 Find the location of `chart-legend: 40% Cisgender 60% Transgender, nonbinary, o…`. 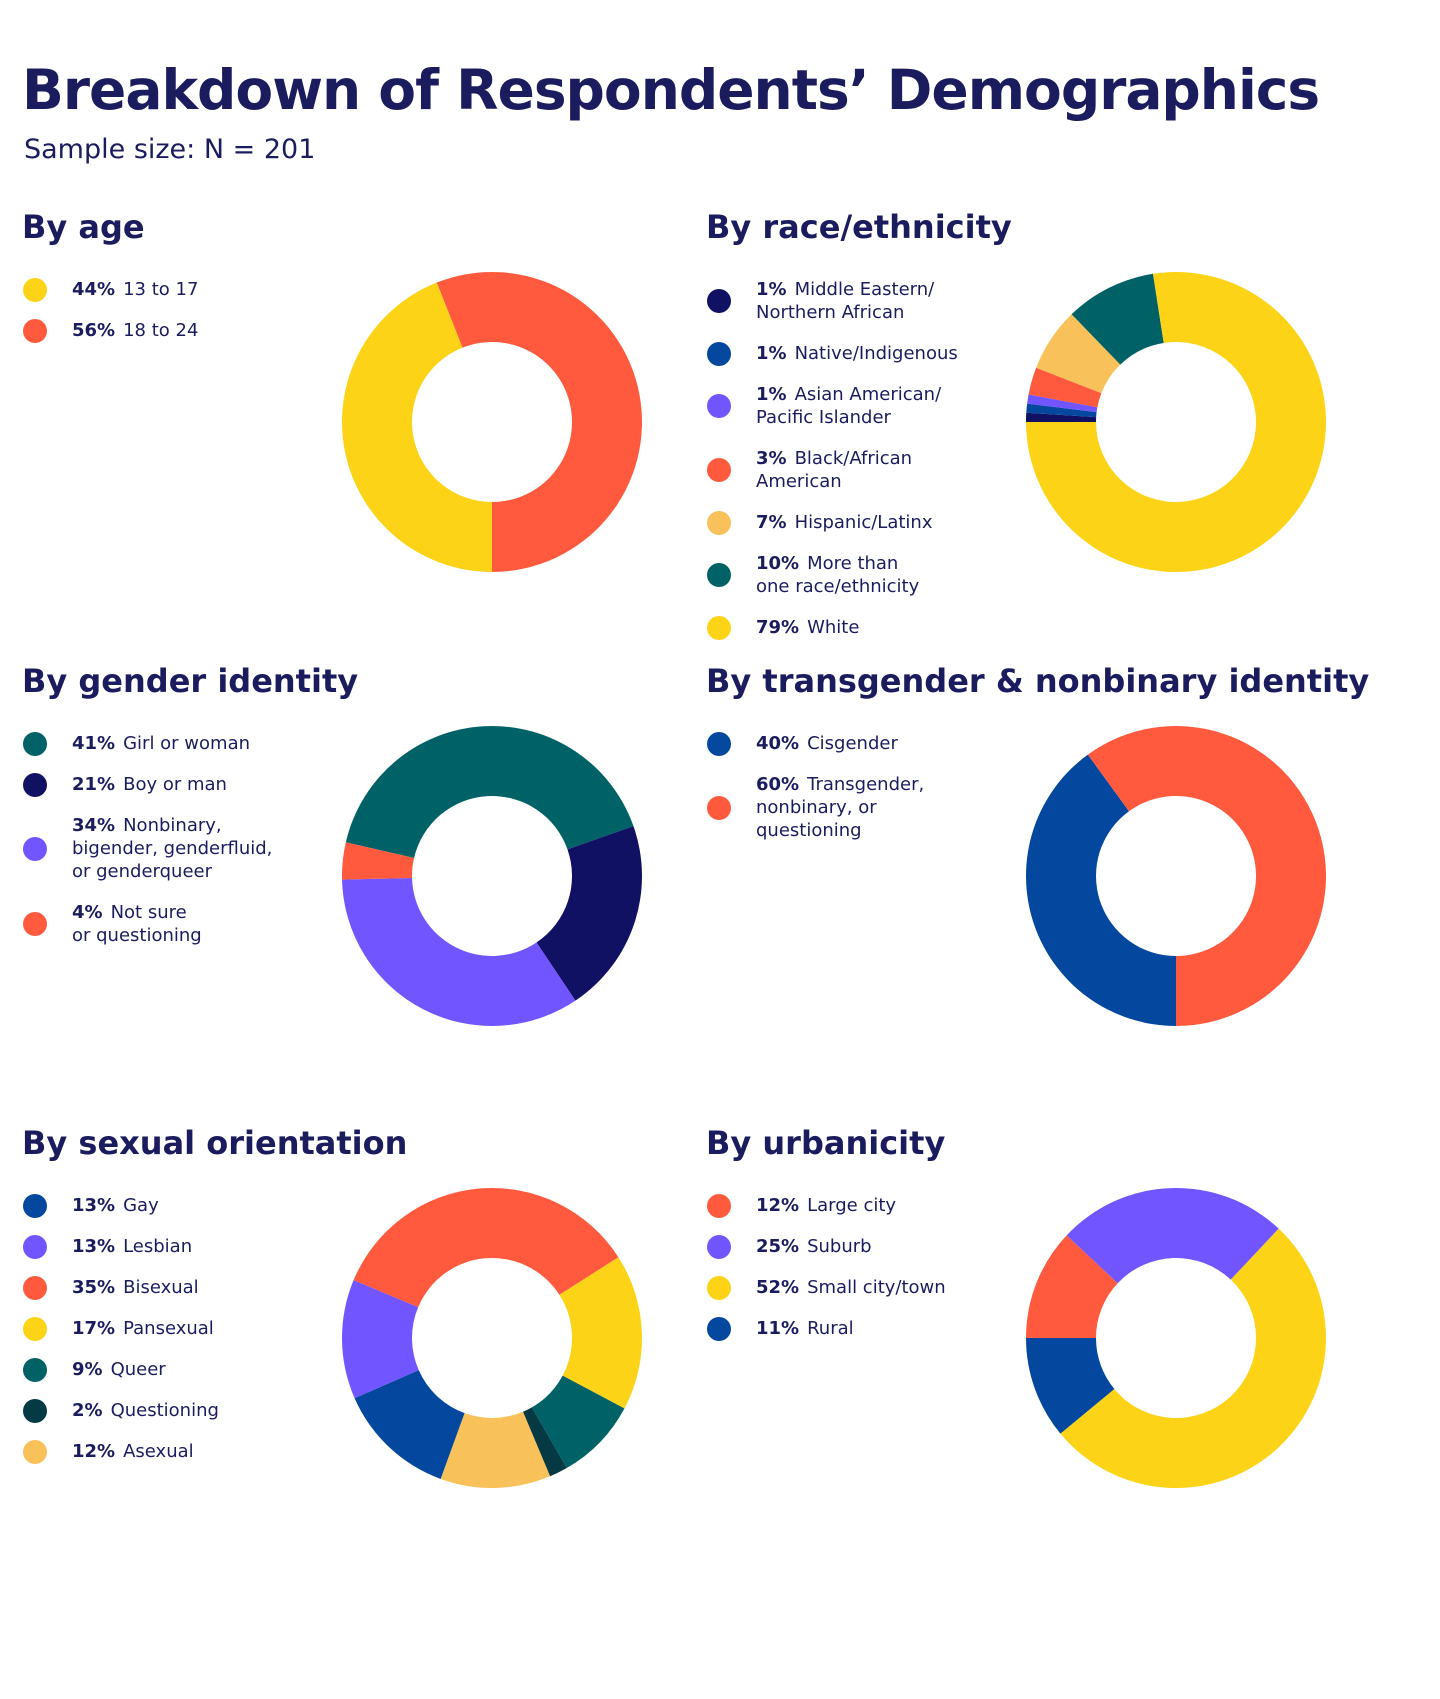

chart-legend: 40% Cisgender 60% Transgender, nonbinary, o… is located at coordinates (851, 795).